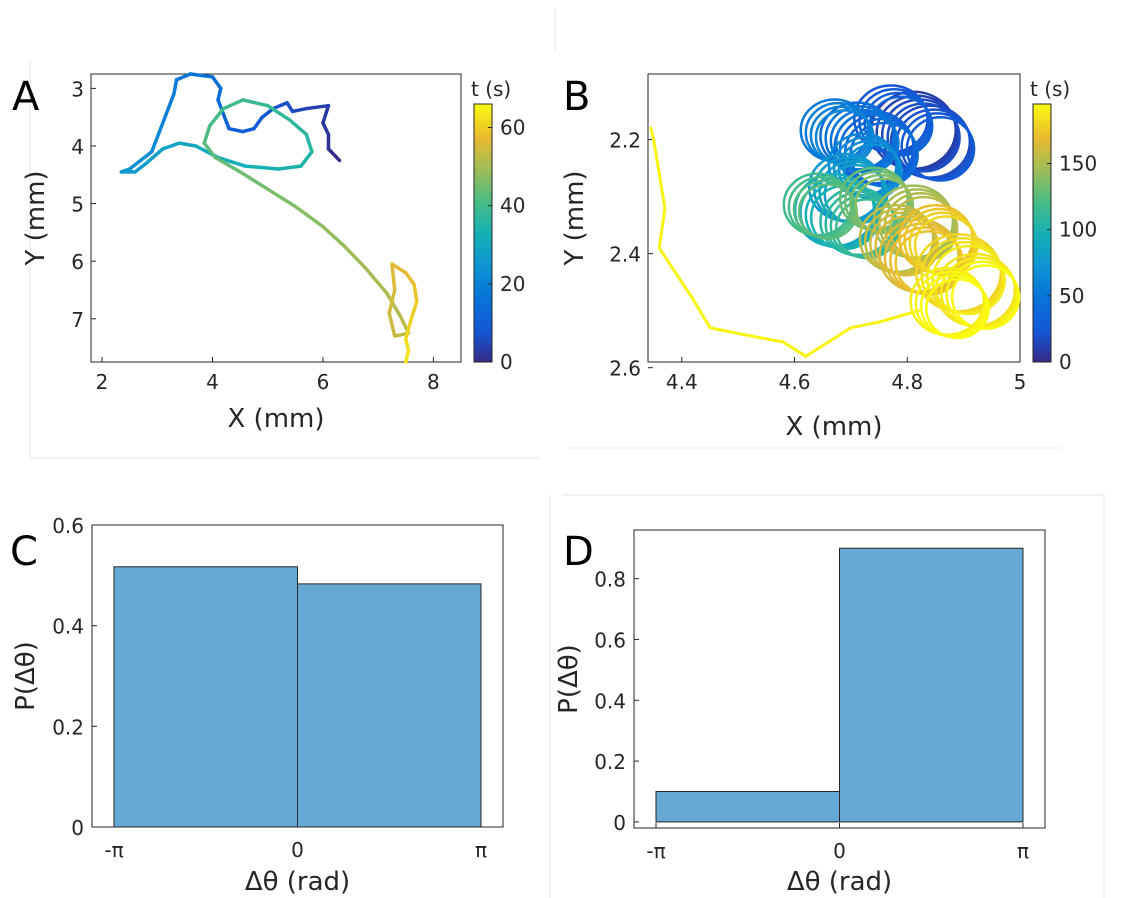  What do you see at coordinates (610, 701) in the screenshot?
I see `panel-d-y-tick-label: 0.4` at bounding box center [610, 701].